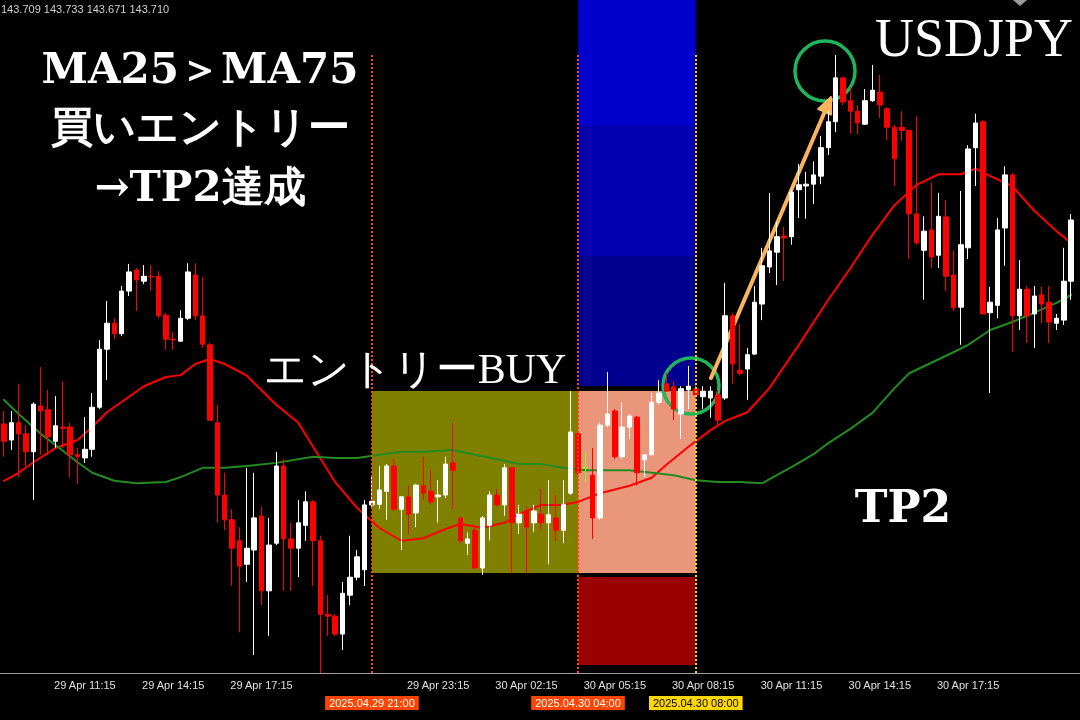 The width and height of the screenshot is (1080, 720). Describe the element at coordinates (85, 684) in the screenshot. I see `x-tick-label: 29 Apr 11:15` at that location.